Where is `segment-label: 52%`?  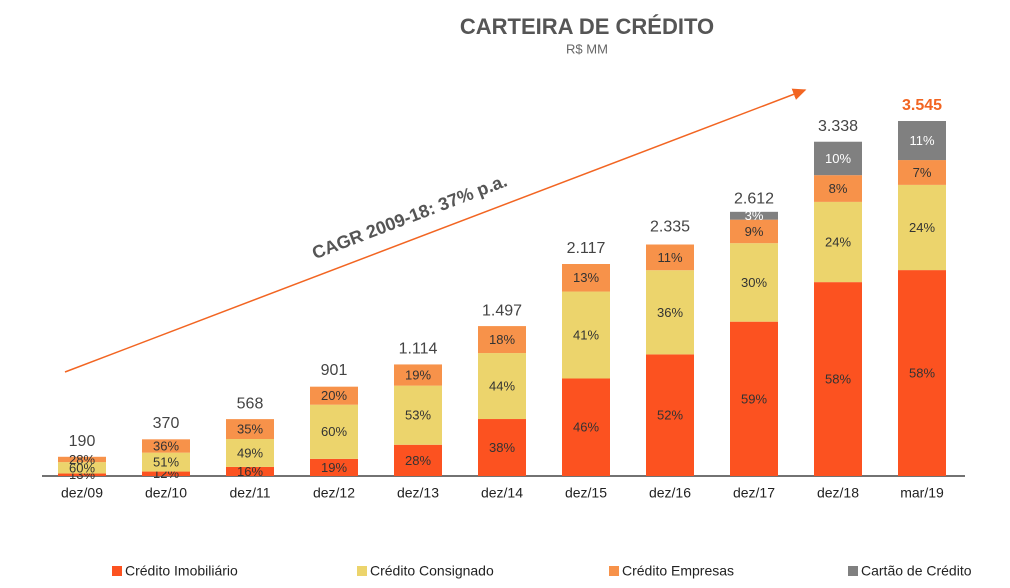 segment-label: 52% is located at coordinates (670, 415).